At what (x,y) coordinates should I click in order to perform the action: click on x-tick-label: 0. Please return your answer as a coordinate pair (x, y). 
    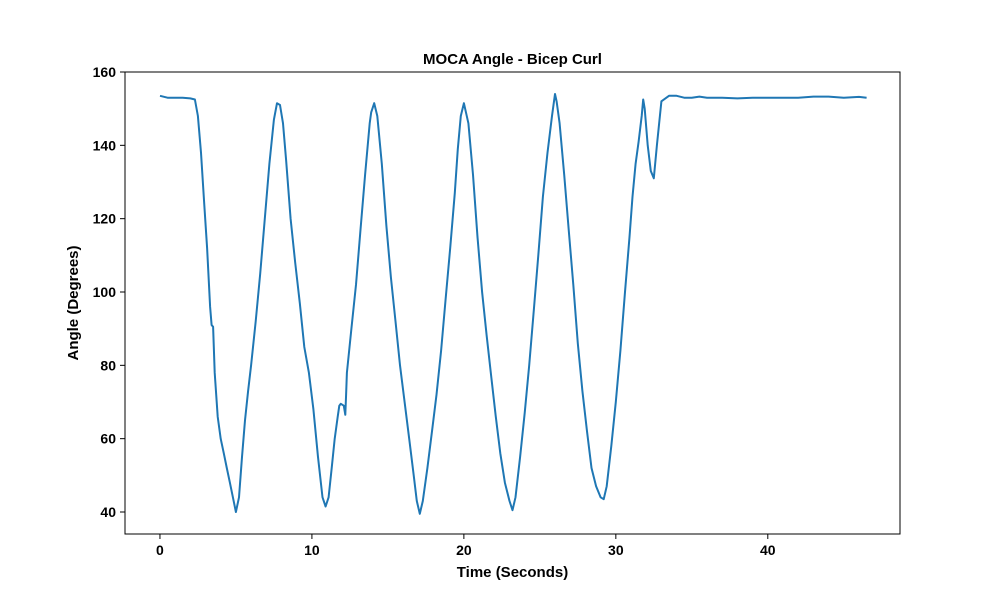
    Looking at the image, I should click on (160, 550).